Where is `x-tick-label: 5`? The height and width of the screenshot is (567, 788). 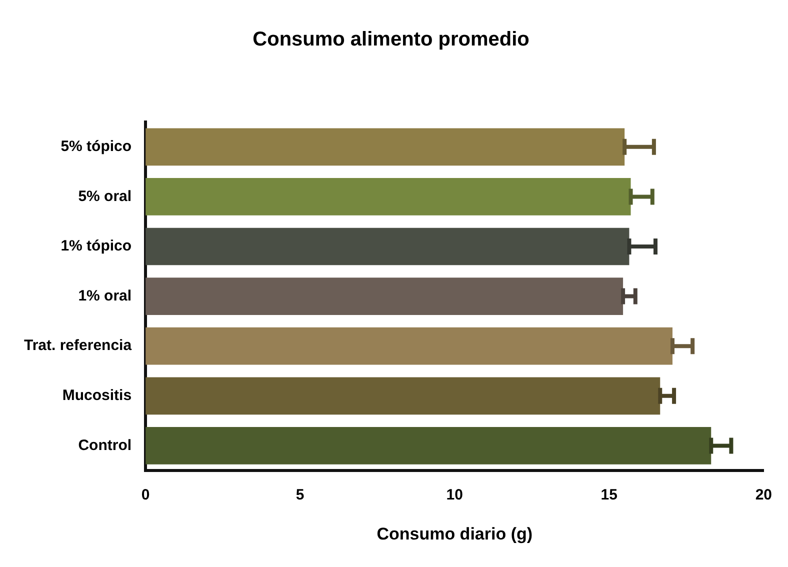
x-tick-label: 5 is located at coordinates (300, 495).